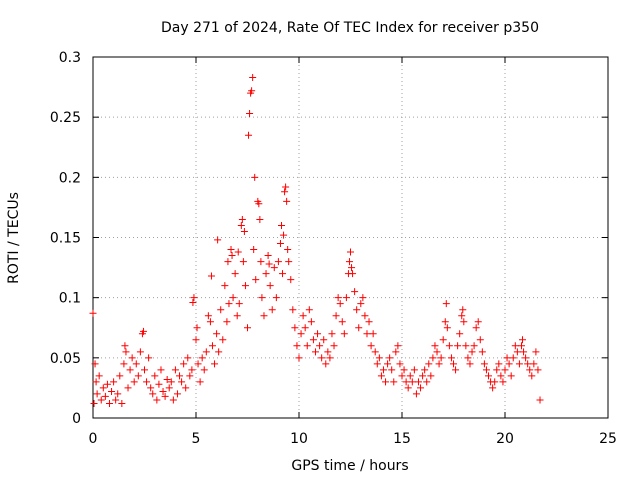 This screenshot has width=640, height=480. I want to click on y-tick-label: 0.05, so click(65, 359).